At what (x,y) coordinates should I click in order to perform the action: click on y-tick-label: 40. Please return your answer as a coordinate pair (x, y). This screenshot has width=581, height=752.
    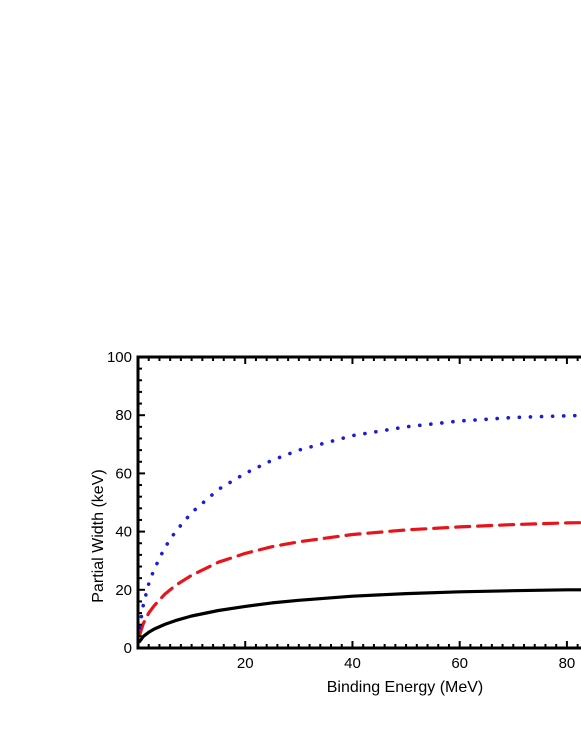
    Looking at the image, I should click on (123, 532).